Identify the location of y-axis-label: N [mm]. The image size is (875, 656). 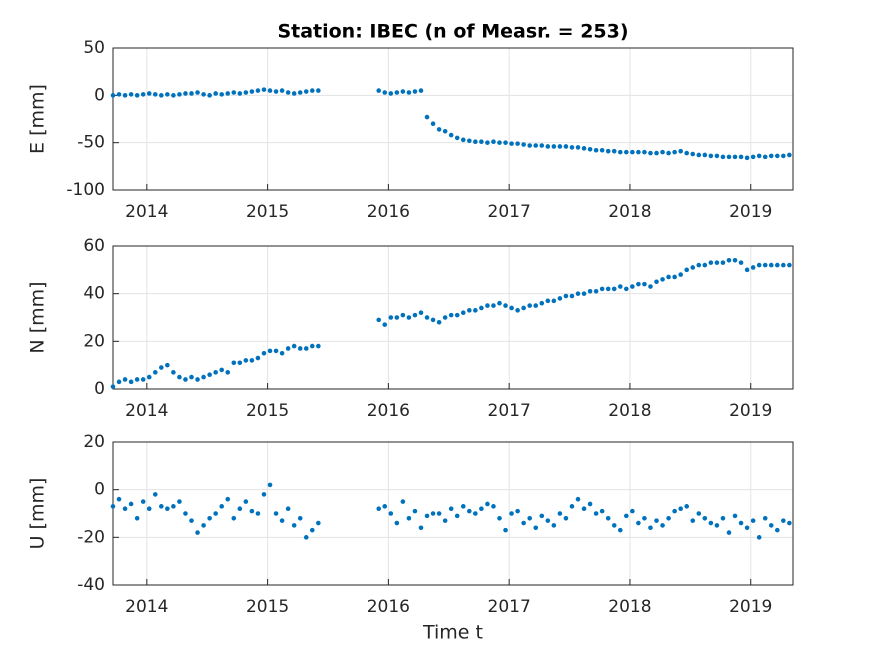
(38, 317).